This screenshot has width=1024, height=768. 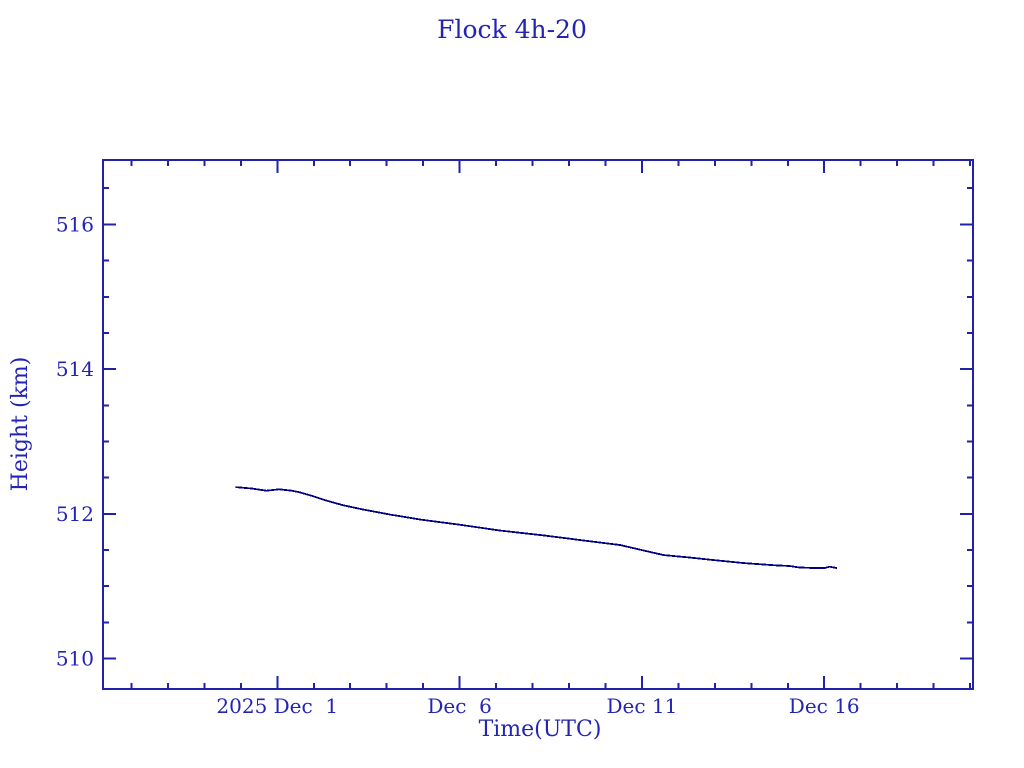 I want to click on x-tick-label: Dec 6, so click(x=459, y=706).